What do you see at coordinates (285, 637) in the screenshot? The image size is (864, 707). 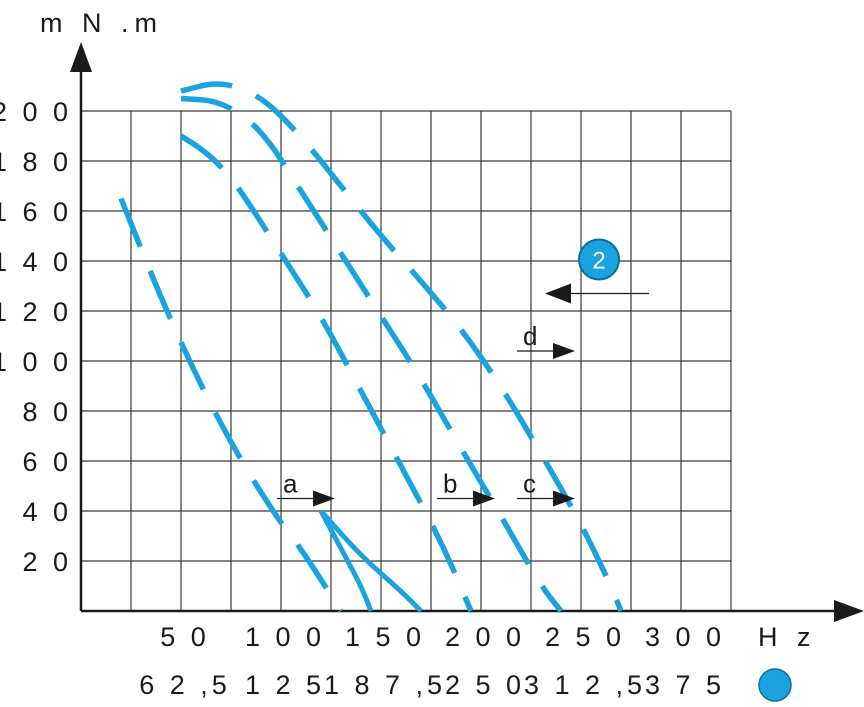 I see `x-tick-label: 1 0 0` at bounding box center [285, 637].